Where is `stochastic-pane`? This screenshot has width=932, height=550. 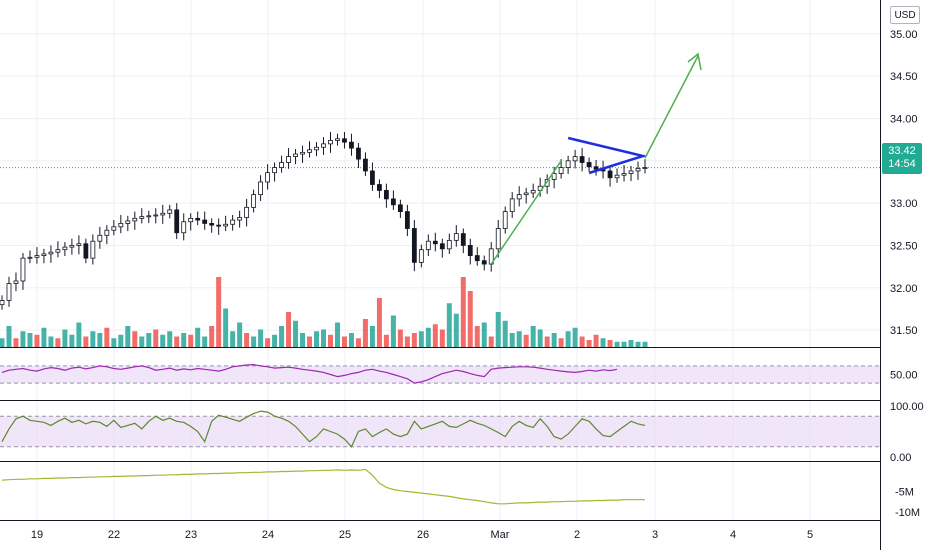 stochastic-pane is located at coordinates (440, 429).